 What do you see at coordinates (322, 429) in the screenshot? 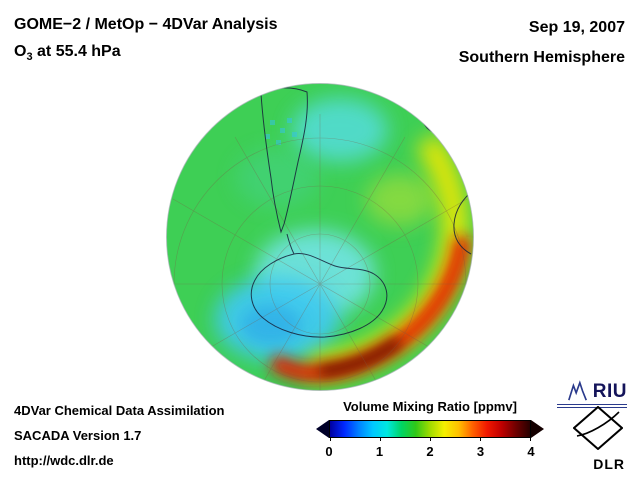
I see `colorbar-left-arrow` at bounding box center [322, 429].